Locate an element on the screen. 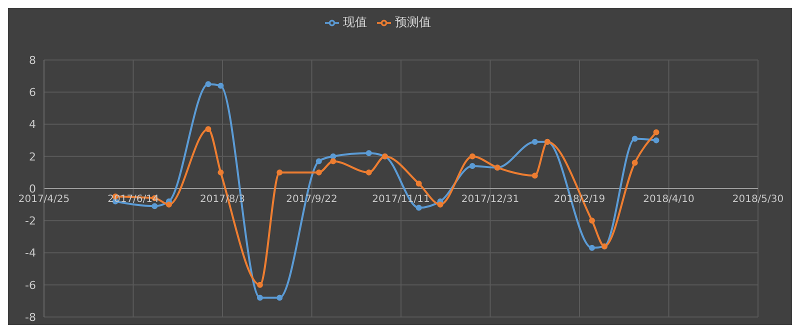 The width and height of the screenshot is (800, 333). y-tick-label: -4 is located at coordinates (30, 253).